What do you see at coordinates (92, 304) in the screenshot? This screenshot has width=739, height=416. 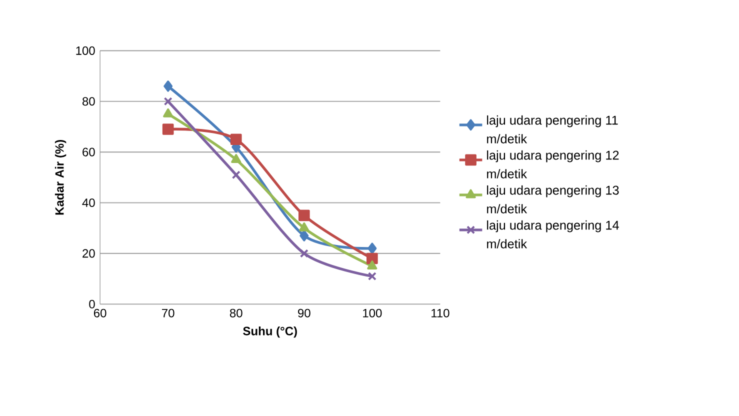 I see `y-tick-label: 0` at bounding box center [92, 304].